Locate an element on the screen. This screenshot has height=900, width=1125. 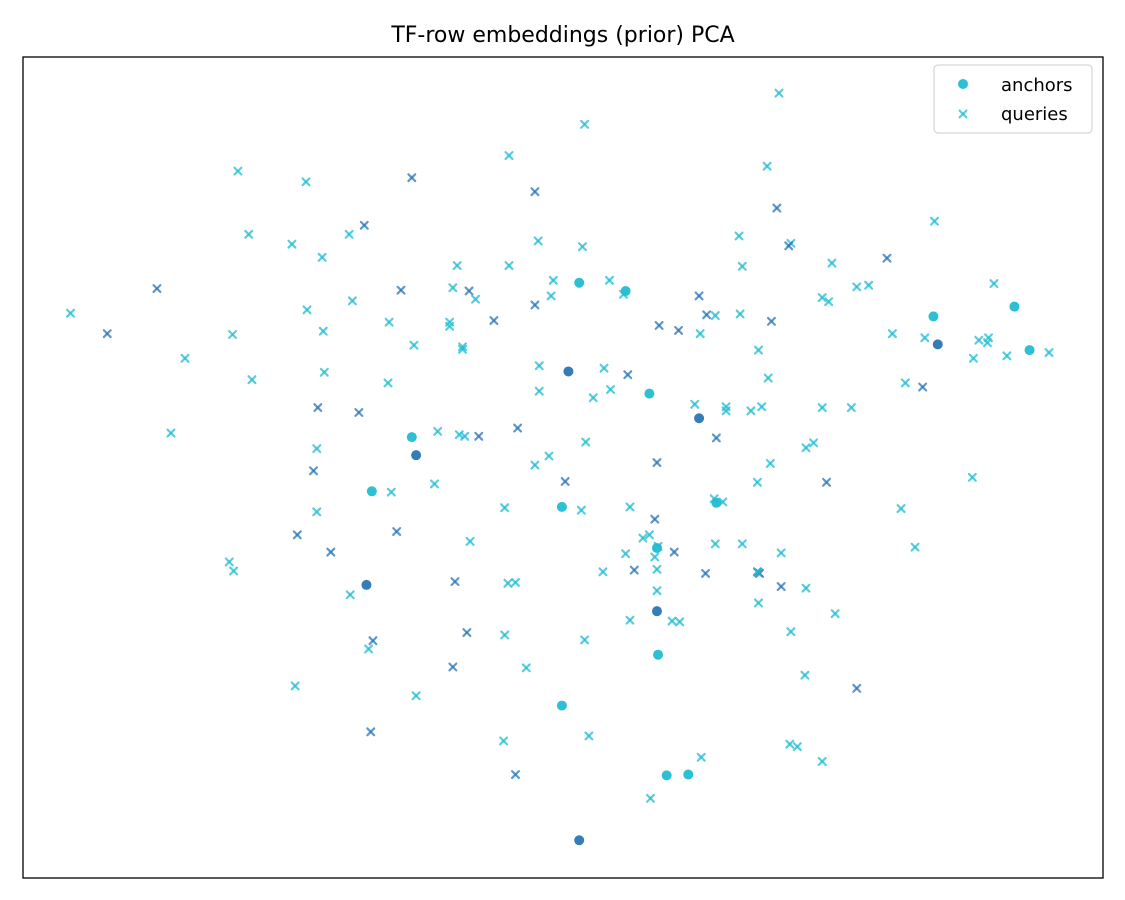
legend-circle-marker is located at coordinates (963, 84).